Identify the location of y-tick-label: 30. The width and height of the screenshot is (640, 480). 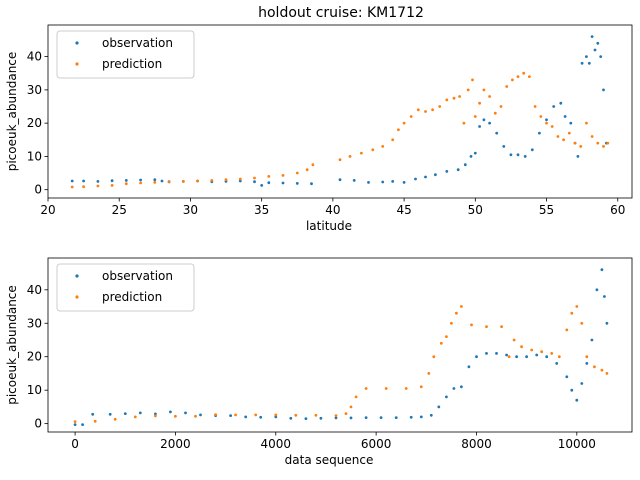
(34, 90).